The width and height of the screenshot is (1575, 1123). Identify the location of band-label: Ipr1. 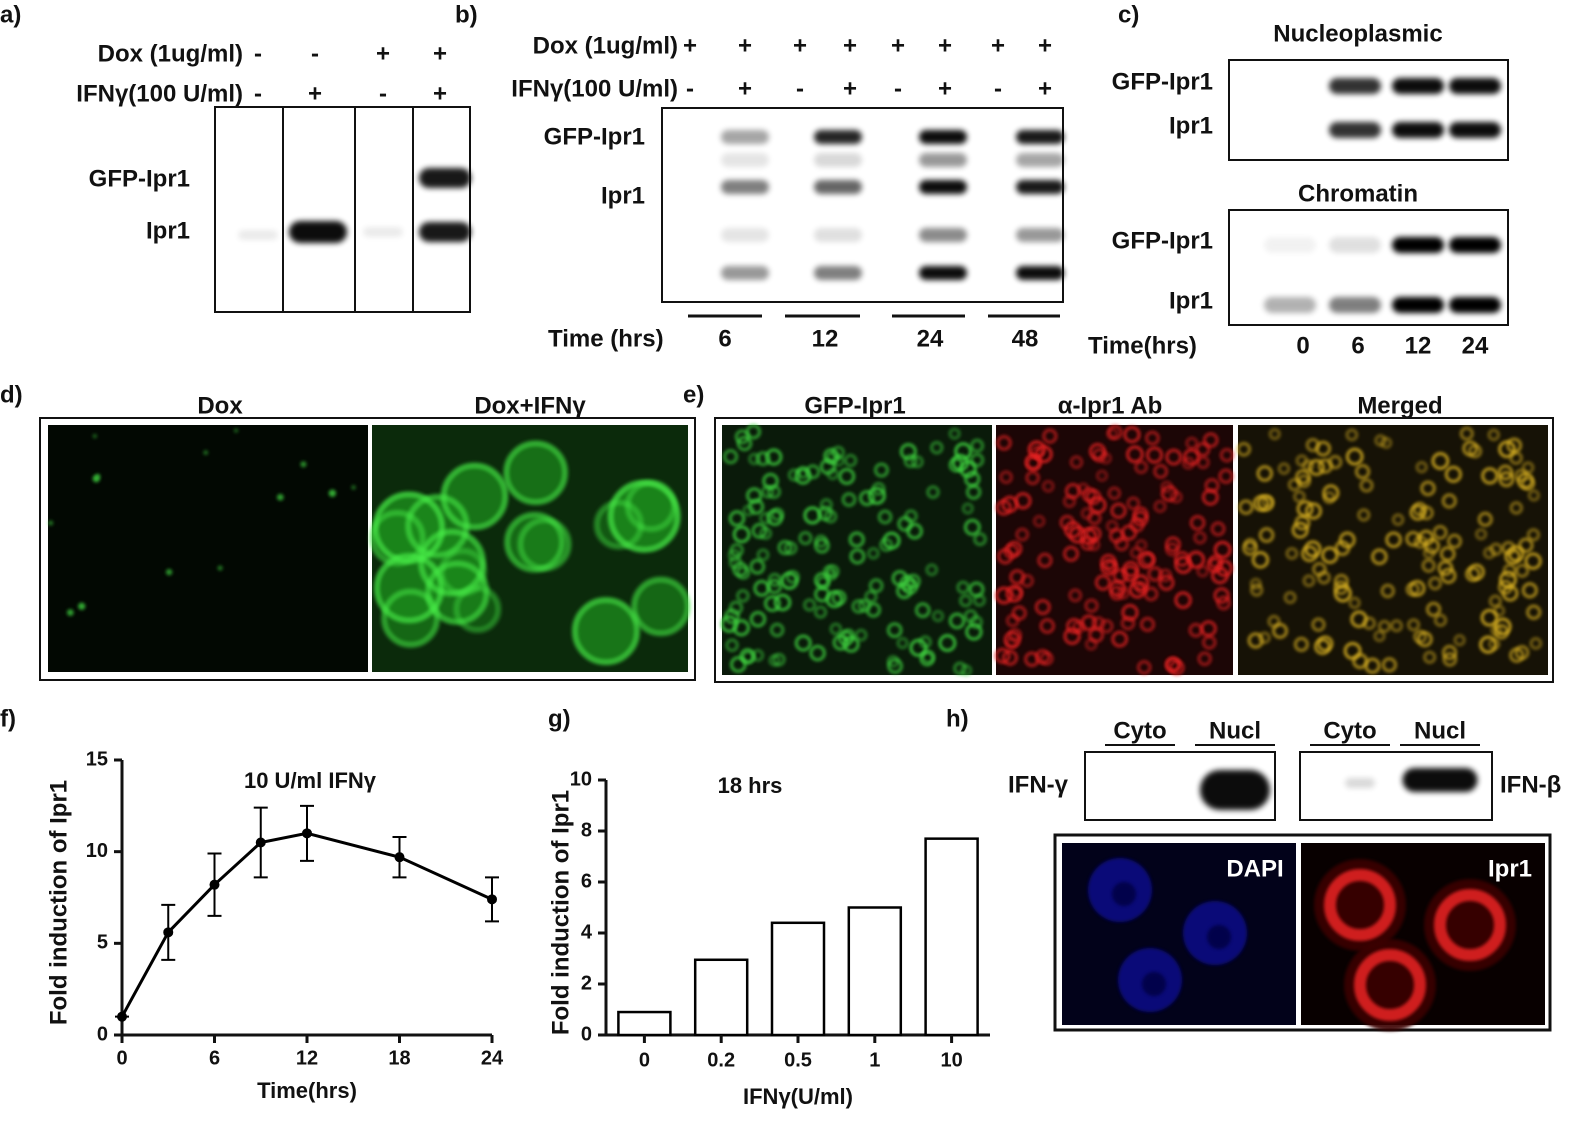
(623, 195).